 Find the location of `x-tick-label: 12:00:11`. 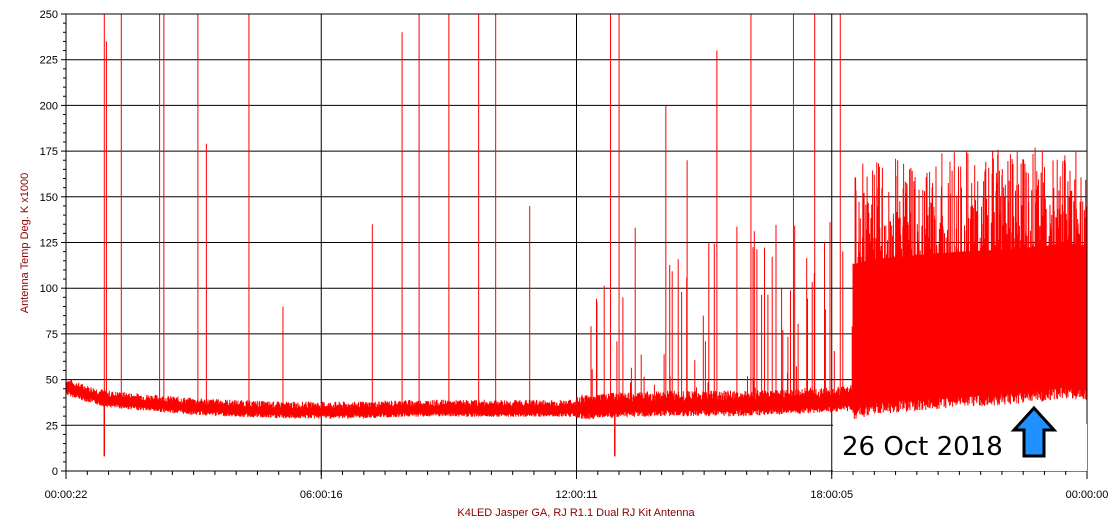

x-tick-label: 12:00:11 is located at coordinates (576, 495).